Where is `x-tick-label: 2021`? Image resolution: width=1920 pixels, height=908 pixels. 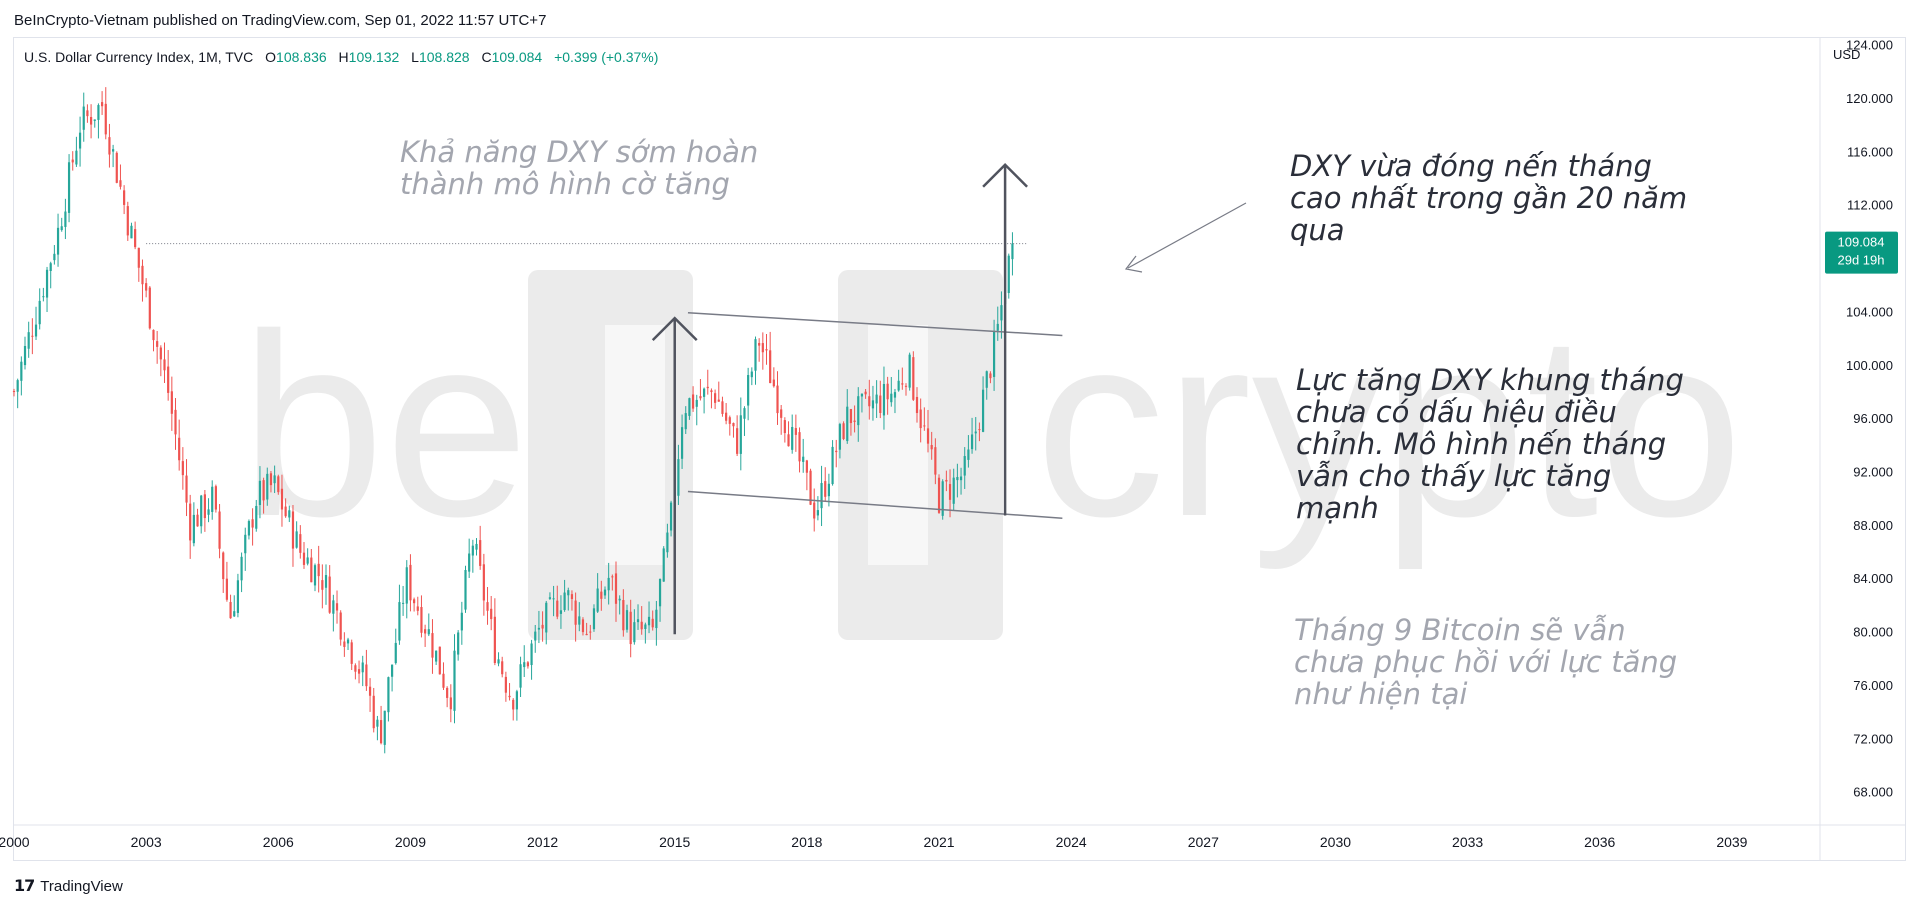
x-tick-label: 2021 is located at coordinates (938, 842).